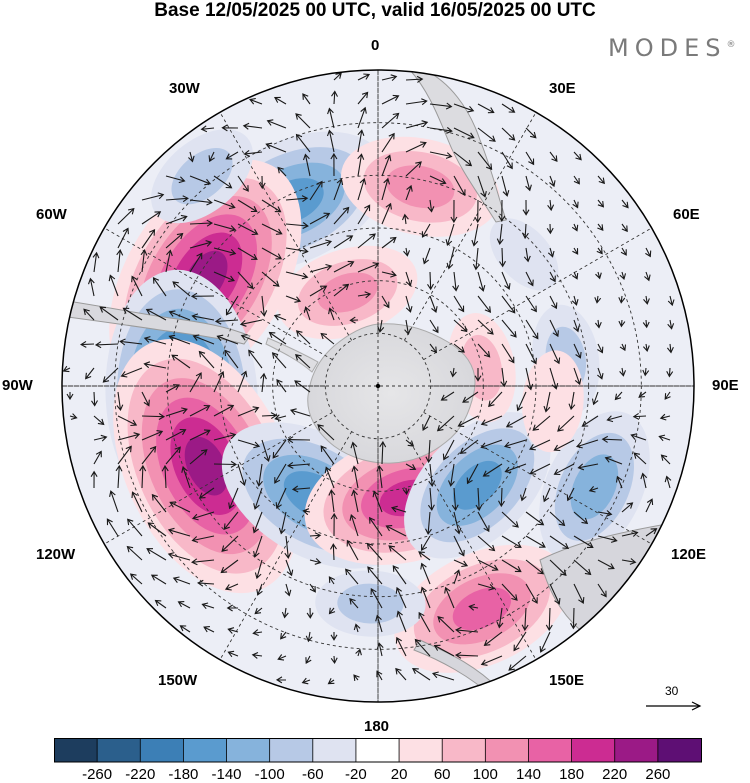 This screenshot has width=750, height=783. Describe the element at coordinates (731, 45) in the screenshot. I see `registered-mark: ®` at that location.